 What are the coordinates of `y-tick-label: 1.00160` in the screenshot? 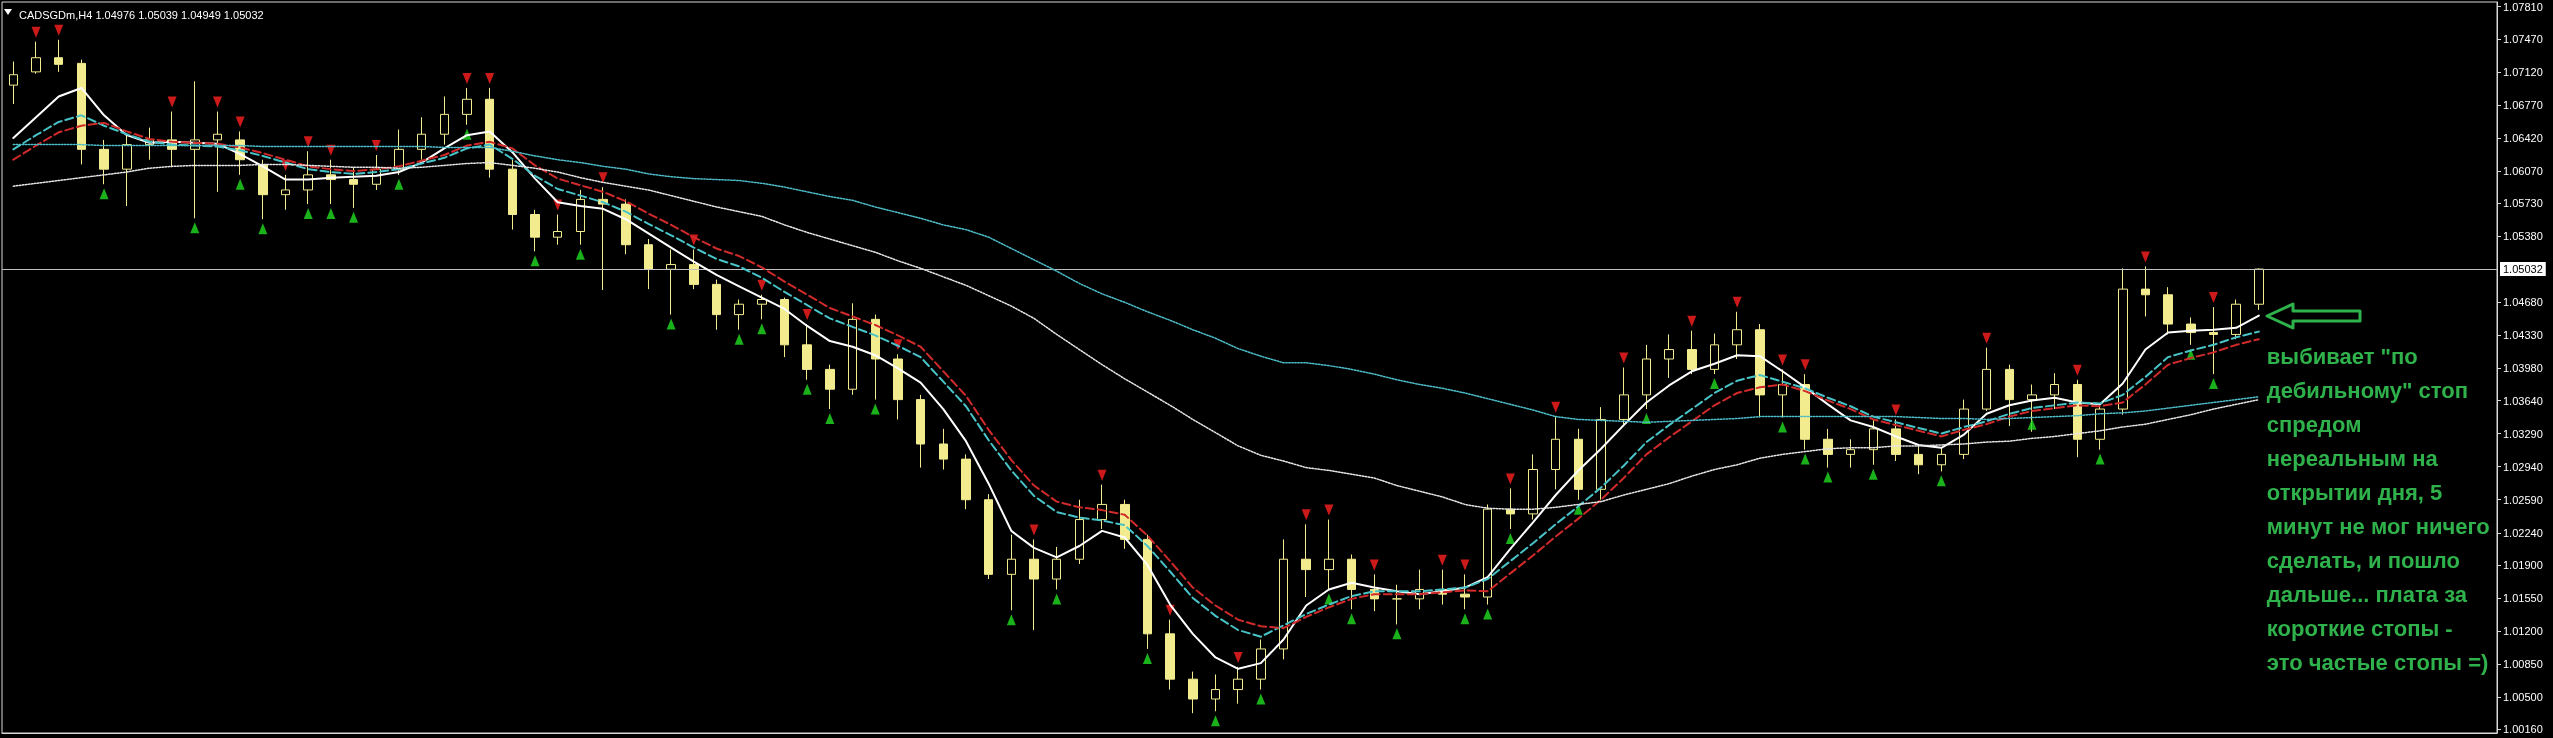 It's located at (2523, 729).